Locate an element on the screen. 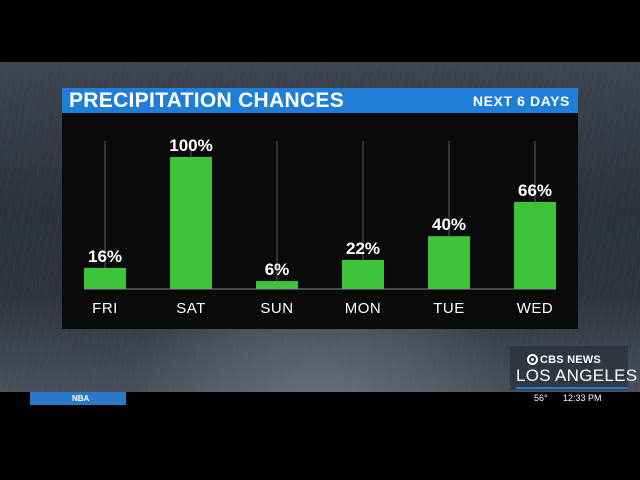 The image size is (640, 480). chart-title: PRECIPITATION CHANCES is located at coordinates (207, 100).